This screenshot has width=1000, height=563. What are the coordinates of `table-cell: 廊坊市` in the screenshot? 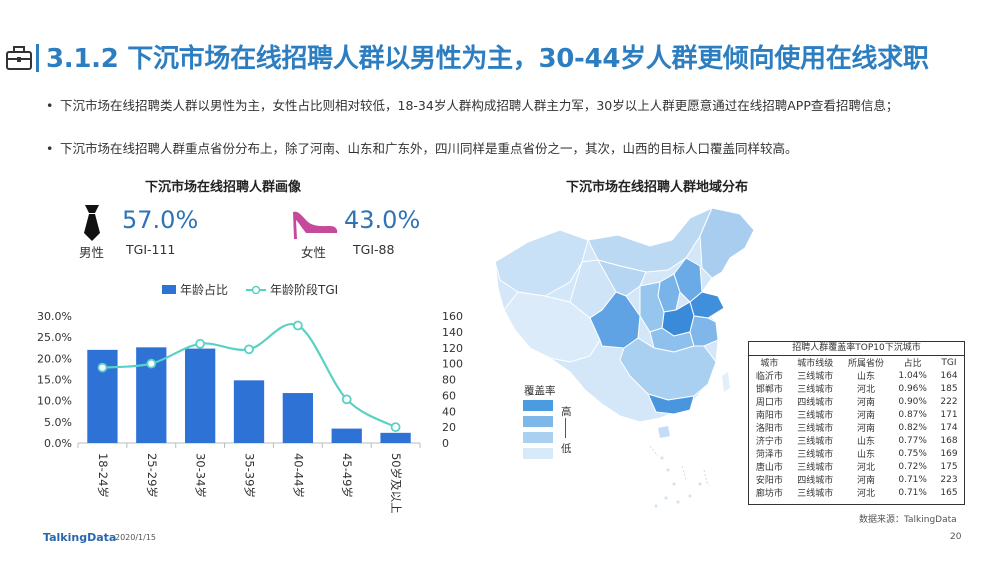 It's located at (769, 494).